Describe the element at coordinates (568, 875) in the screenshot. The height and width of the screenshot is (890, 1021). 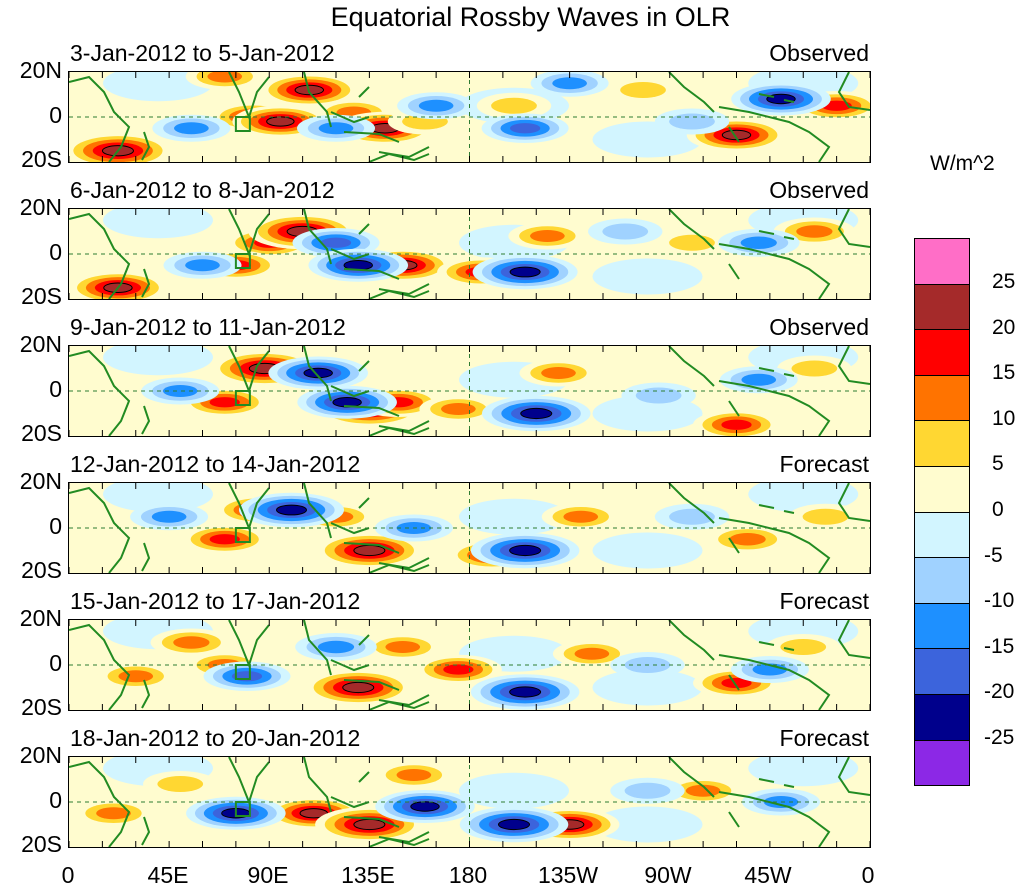
I see `longitude-tick-label: 135W` at that location.